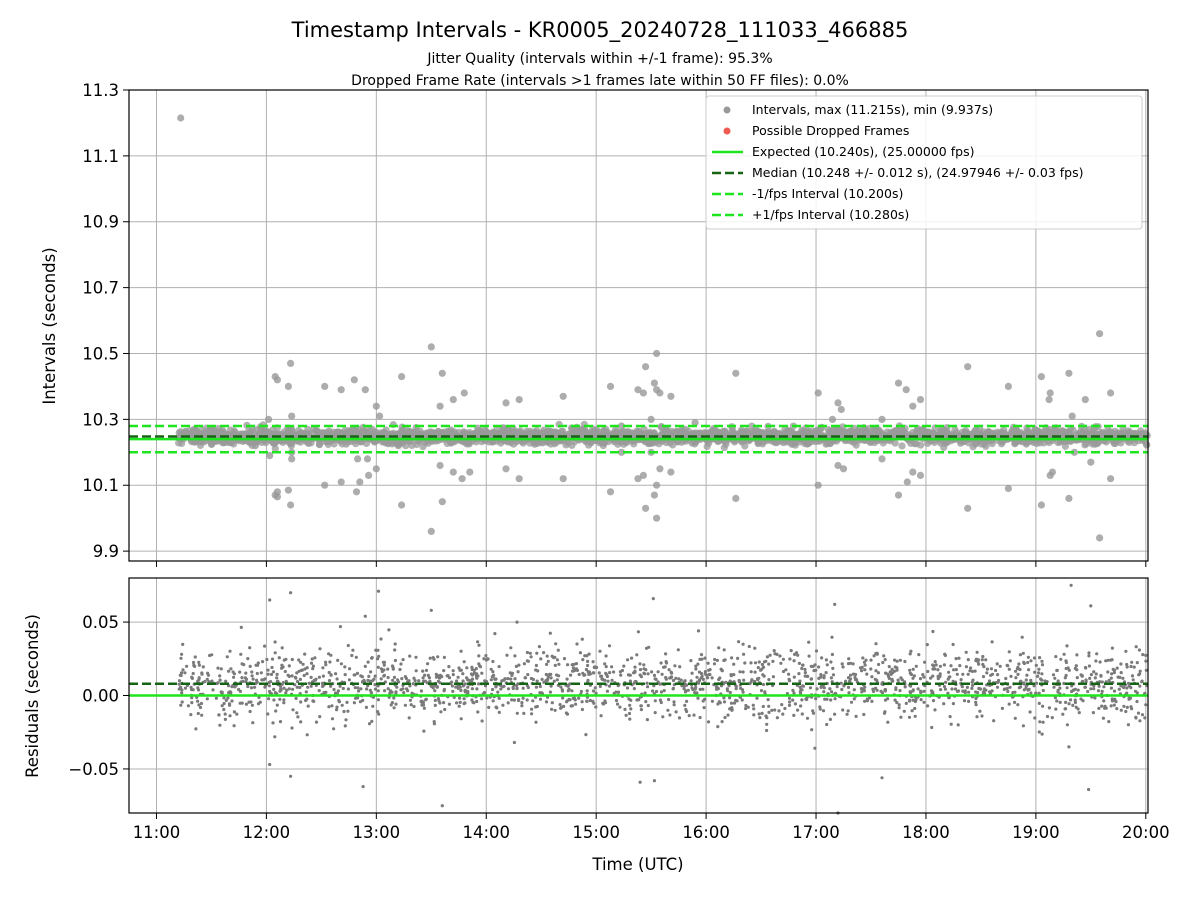  Describe the element at coordinates (486, 832) in the screenshot. I see `x-tick-label: 14:00` at that location.